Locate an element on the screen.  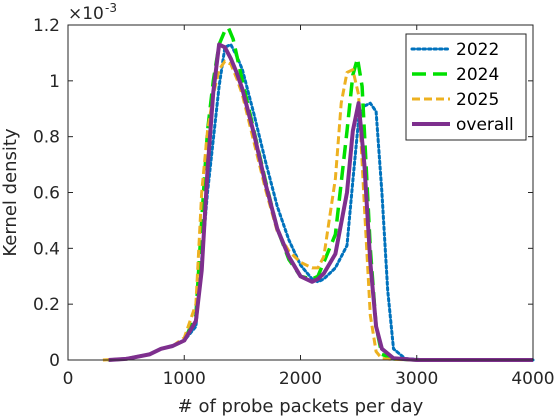
y-axis-exponent-base: ×10 is located at coordinates (86, 14).